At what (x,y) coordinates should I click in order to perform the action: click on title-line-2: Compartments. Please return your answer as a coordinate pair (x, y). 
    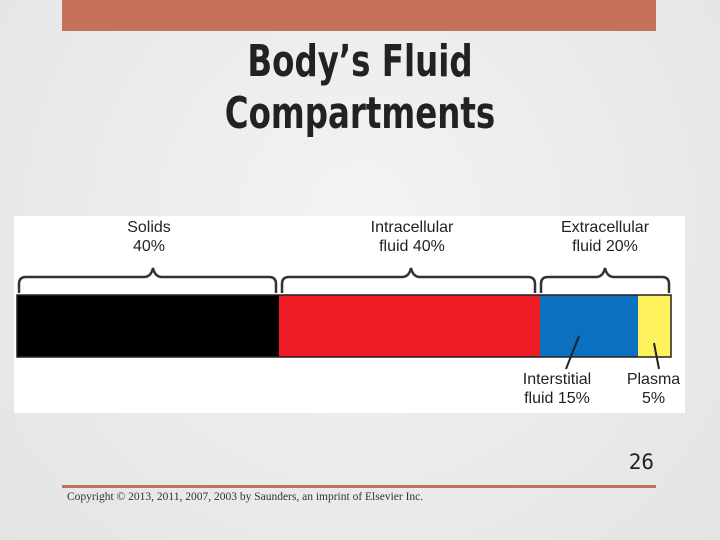
    Looking at the image, I should click on (360, 113).